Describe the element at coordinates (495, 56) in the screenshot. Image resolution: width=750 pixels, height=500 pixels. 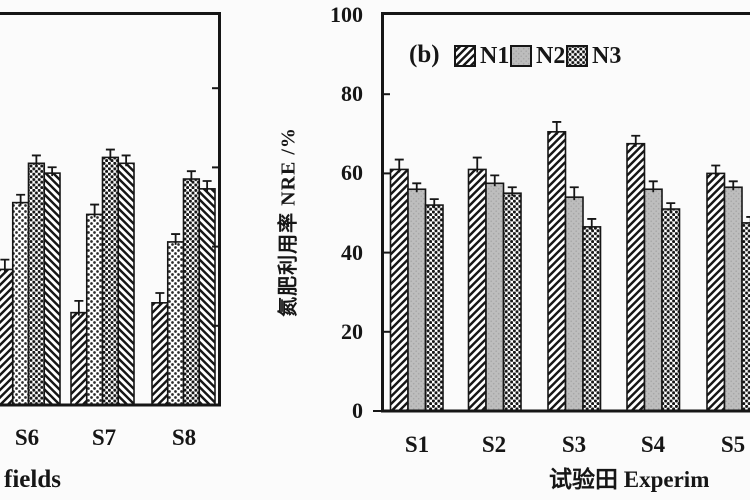
I see `legend-label-n1: N1` at that location.